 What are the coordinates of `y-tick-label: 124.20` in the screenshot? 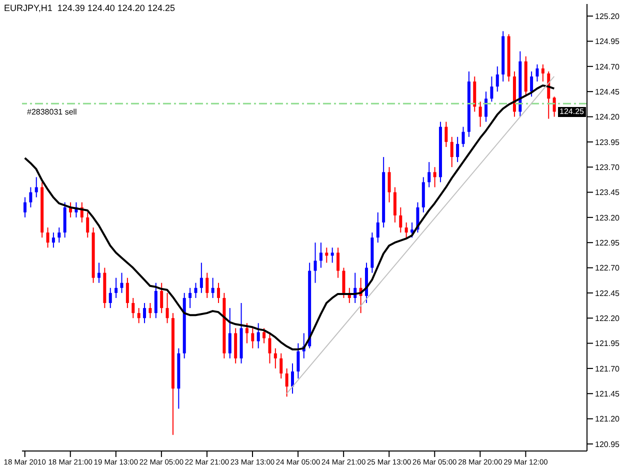 It's located at (607, 117).